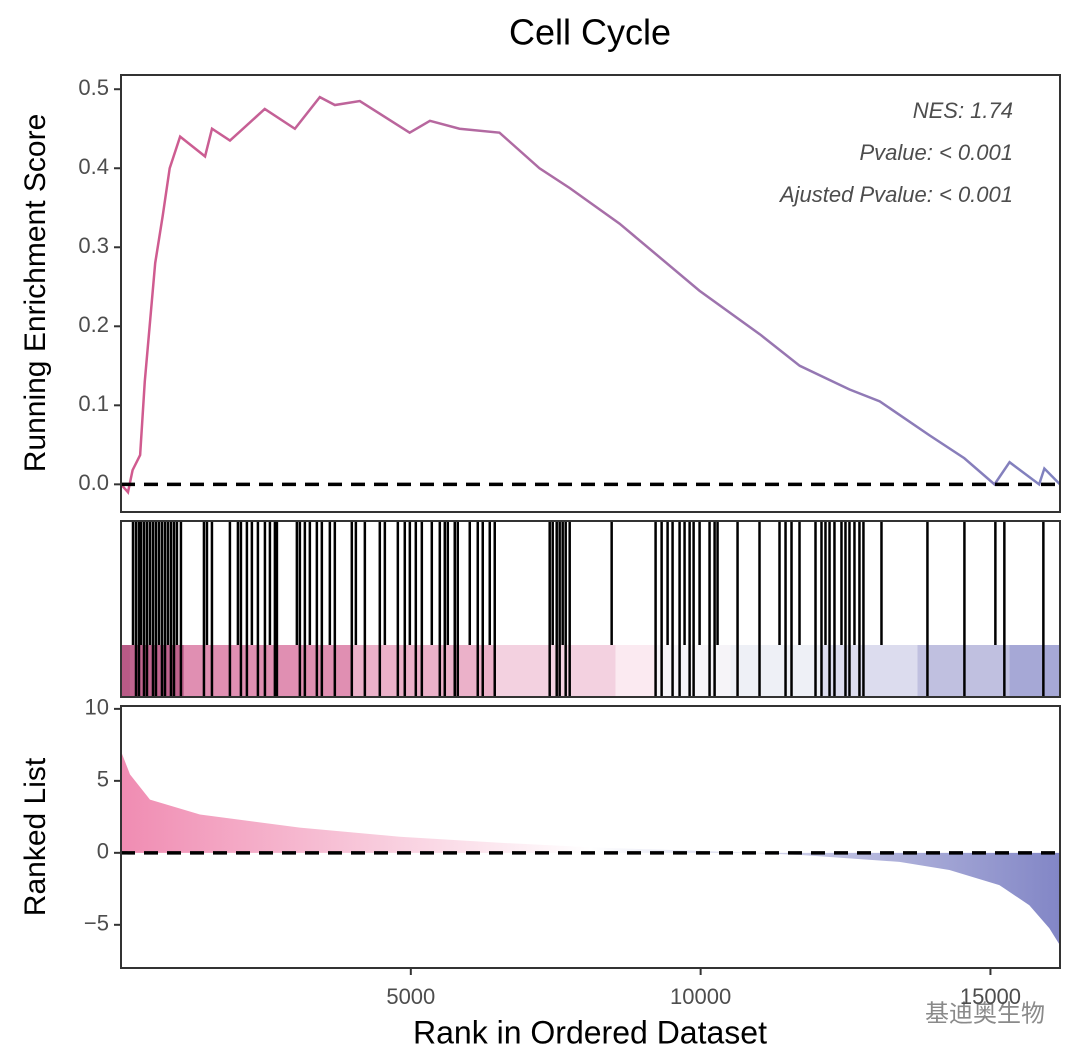 The image size is (1080, 1063). Describe the element at coordinates (93, 166) in the screenshot. I see `y-tick-label: 0.4` at that location.